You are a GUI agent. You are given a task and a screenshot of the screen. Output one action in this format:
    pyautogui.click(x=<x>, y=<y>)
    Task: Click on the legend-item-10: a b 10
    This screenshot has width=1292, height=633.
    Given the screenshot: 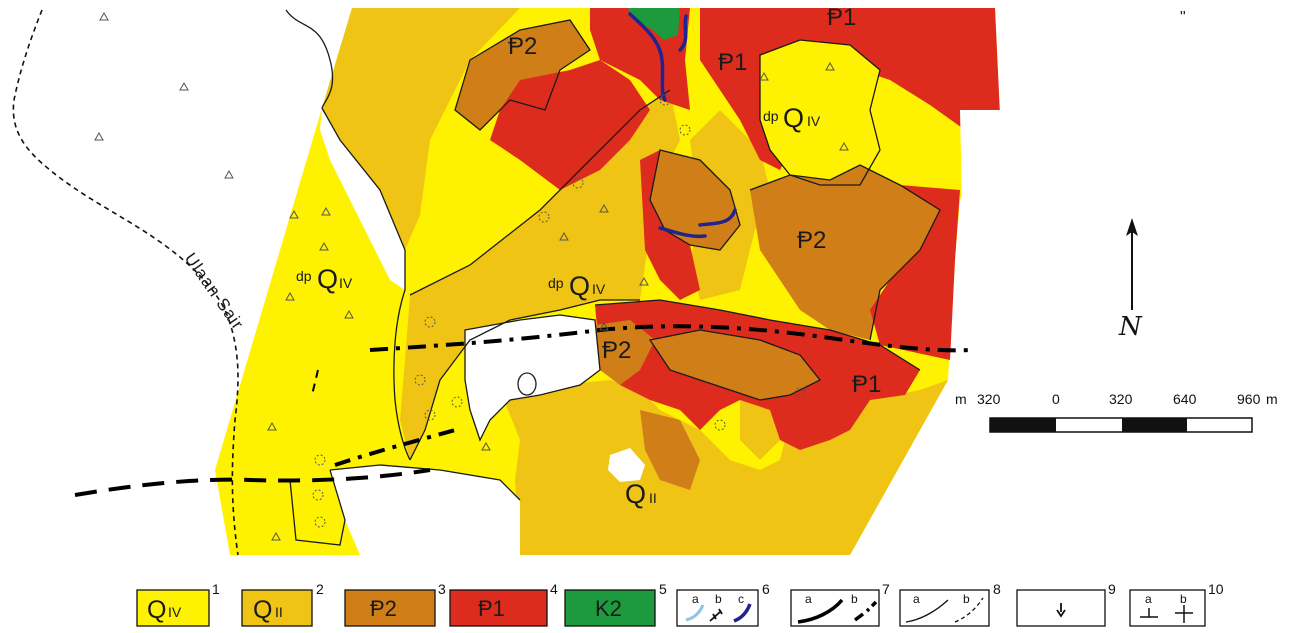 What is the action you would take?
    pyautogui.click(x=1176, y=604)
    